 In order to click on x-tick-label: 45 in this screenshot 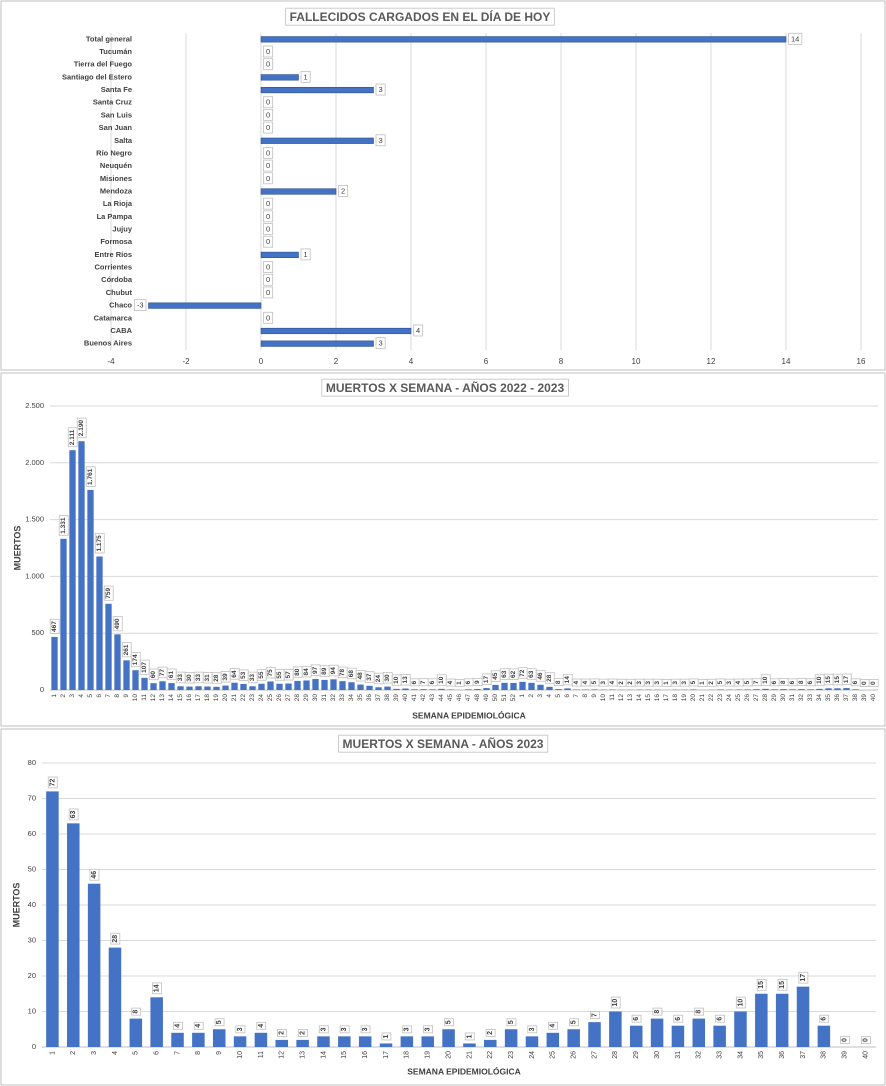, I will do `click(450, 698)`.